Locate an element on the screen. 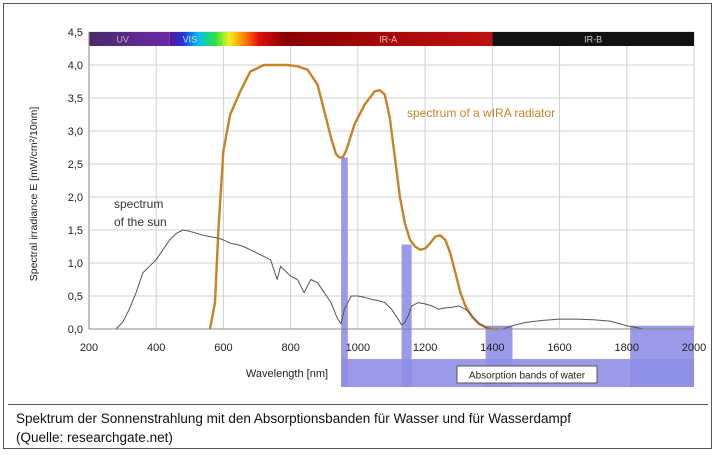  band-label: IR-A is located at coordinates (388, 40).